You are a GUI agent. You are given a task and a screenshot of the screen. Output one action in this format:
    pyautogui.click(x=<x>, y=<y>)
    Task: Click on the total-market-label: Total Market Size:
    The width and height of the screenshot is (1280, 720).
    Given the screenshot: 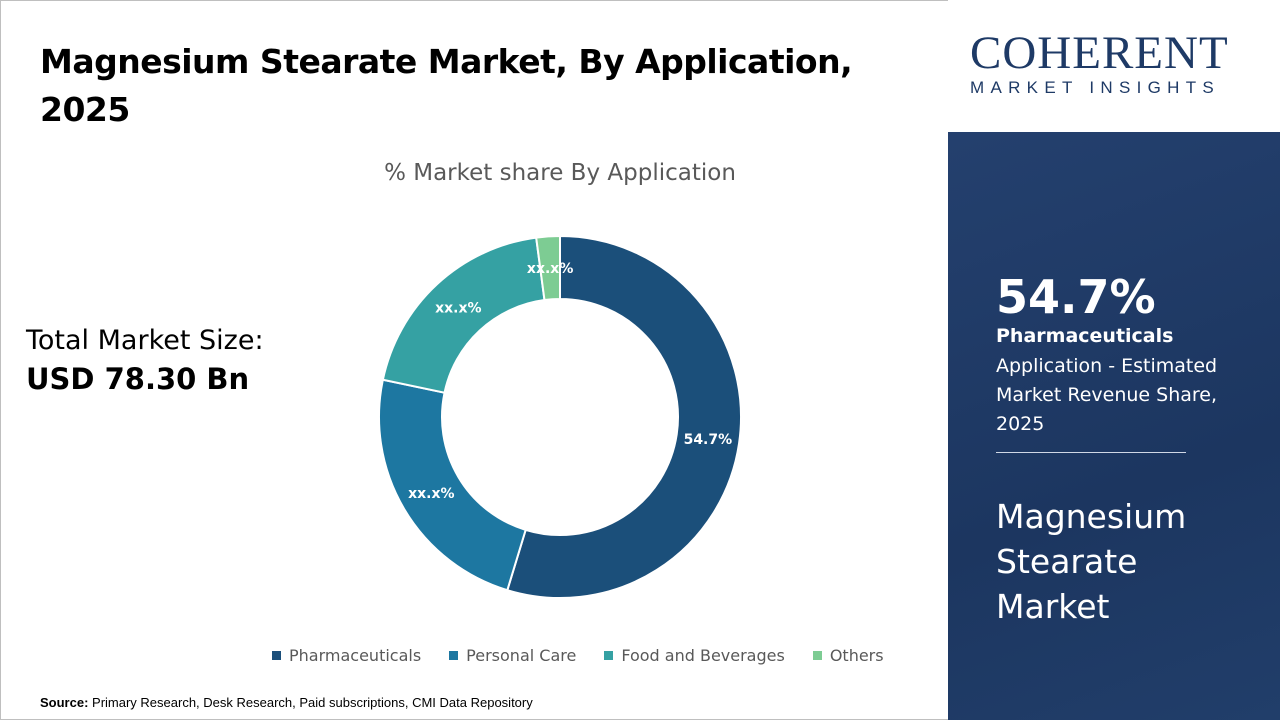 What is the action you would take?
    pyautogui.click(x=145, y=340)
    